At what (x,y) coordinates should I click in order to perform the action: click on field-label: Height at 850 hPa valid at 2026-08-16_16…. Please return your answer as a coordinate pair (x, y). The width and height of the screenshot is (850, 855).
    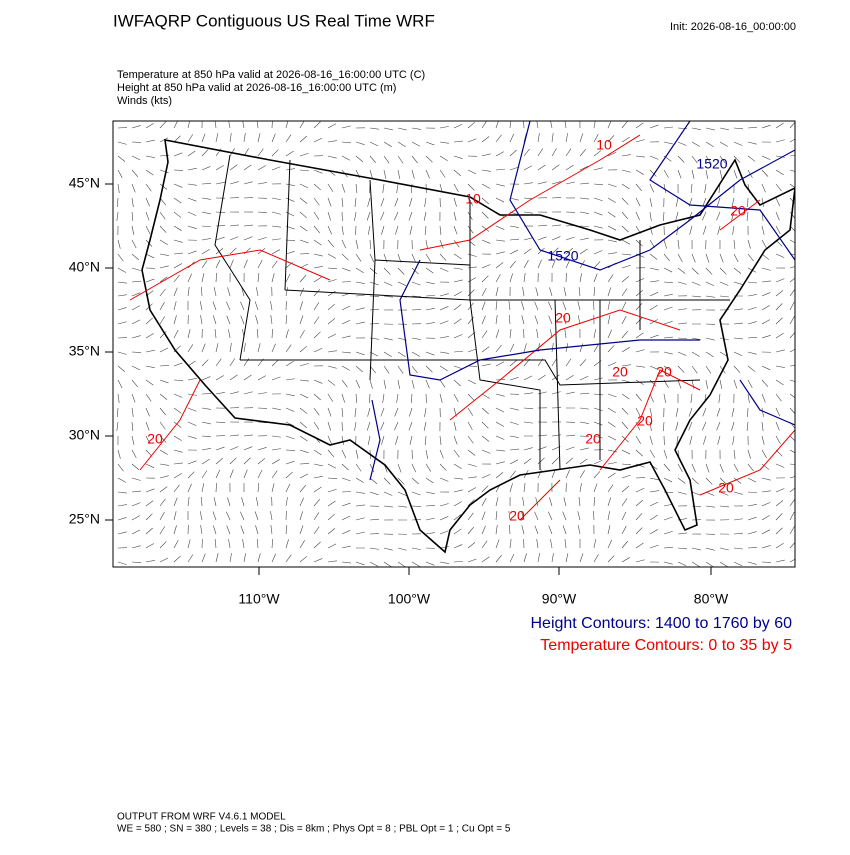
    Looking at the image, I should click on (256, 88).